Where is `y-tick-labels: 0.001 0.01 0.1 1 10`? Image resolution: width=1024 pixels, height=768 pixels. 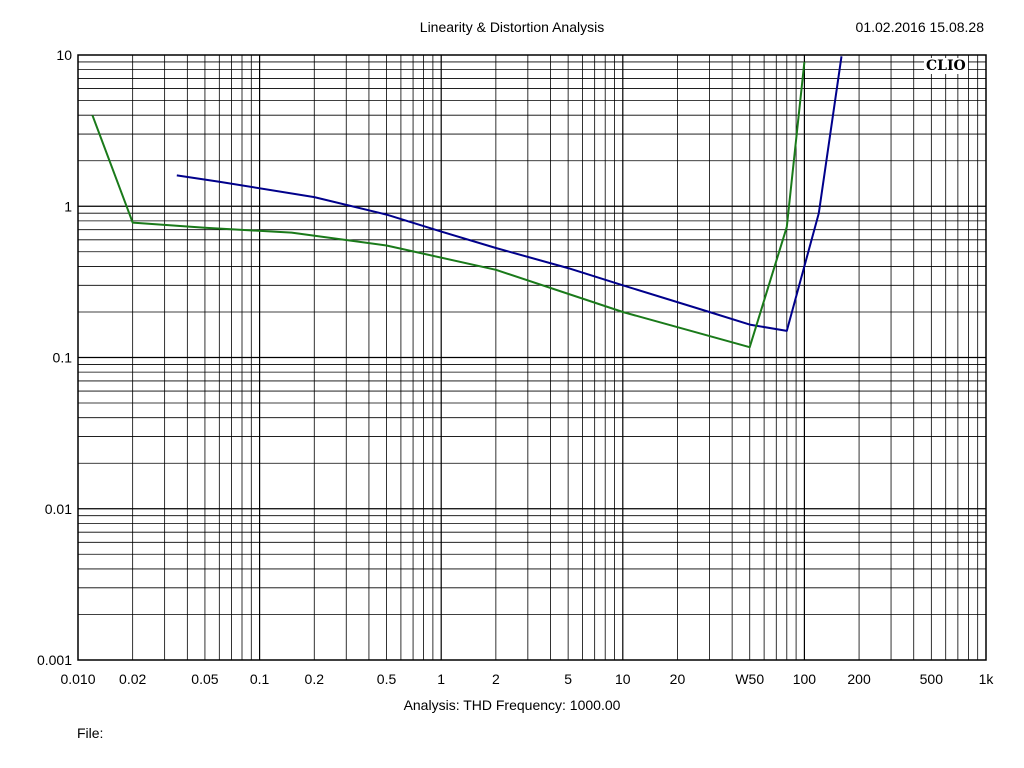 y-tick-labels: 0.001 0.01 0.1 1 10 is located at coordinates (54, 357).